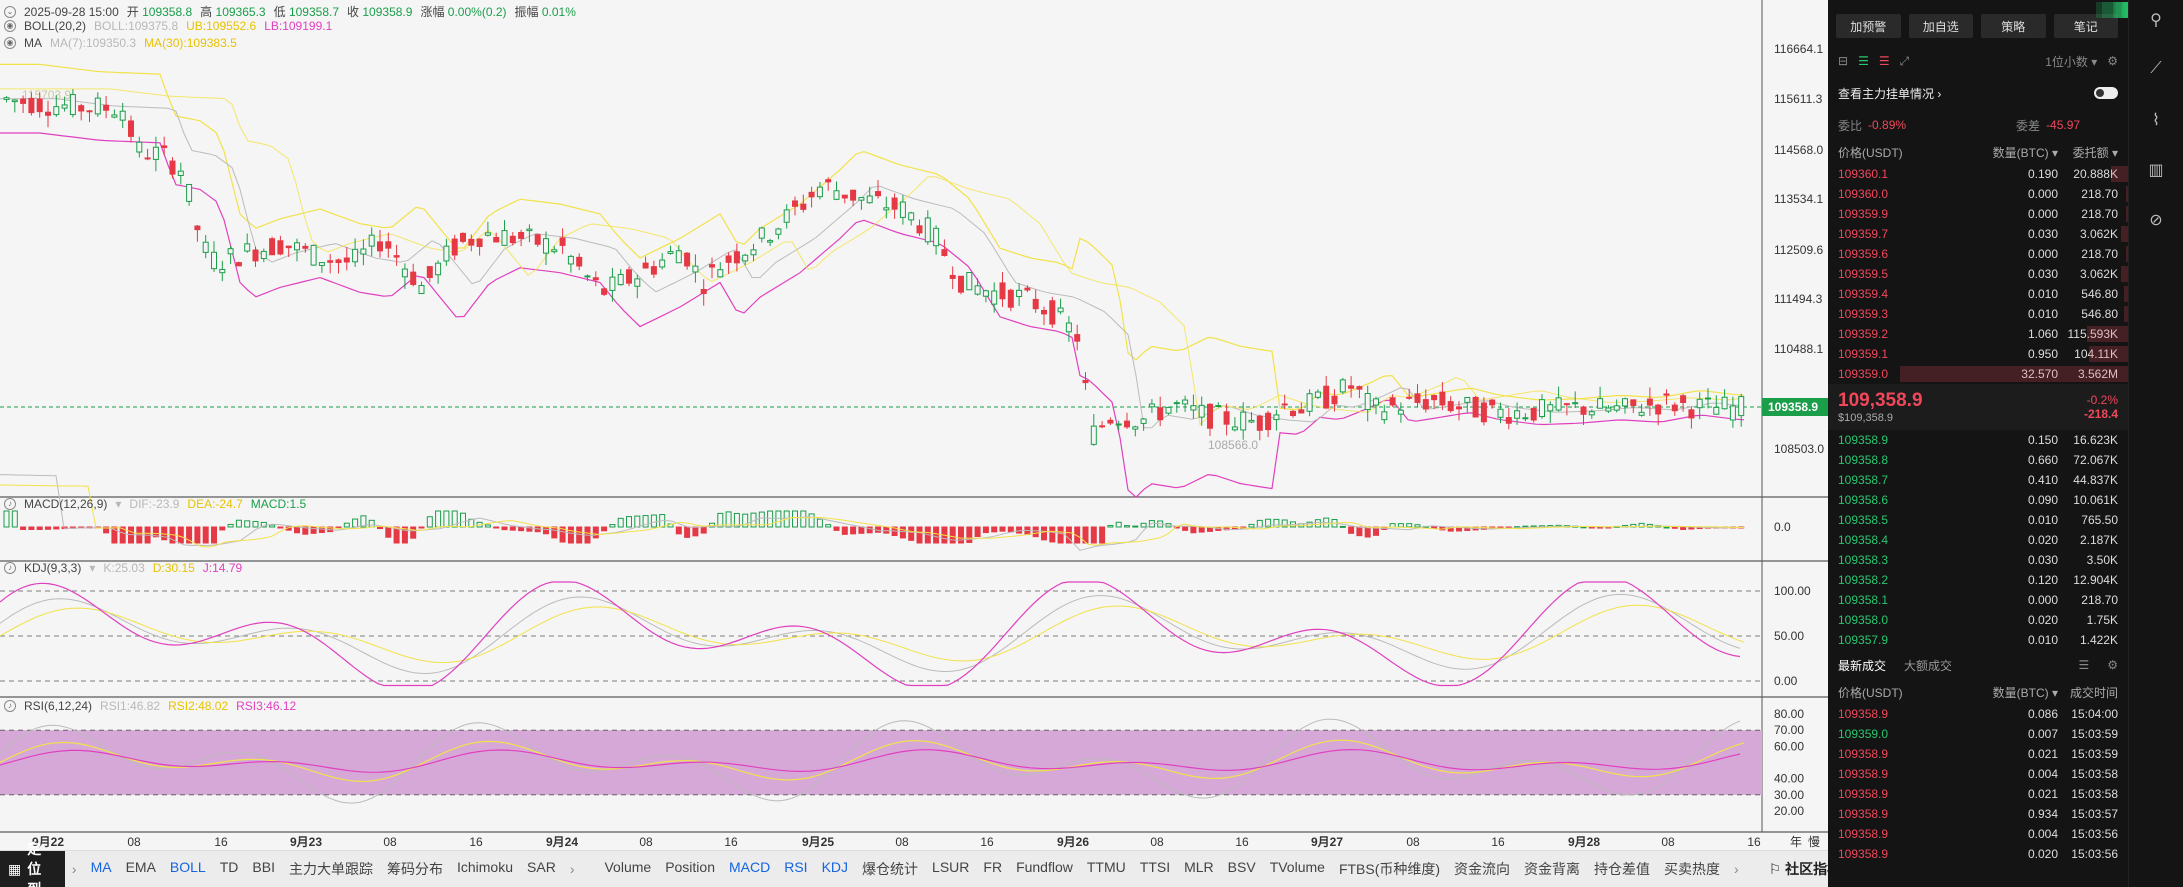  Describe the element at coordinates (1978, 214) in the screenshot. I see `ask-row: 109359.9 0.000 218.70` at that location.